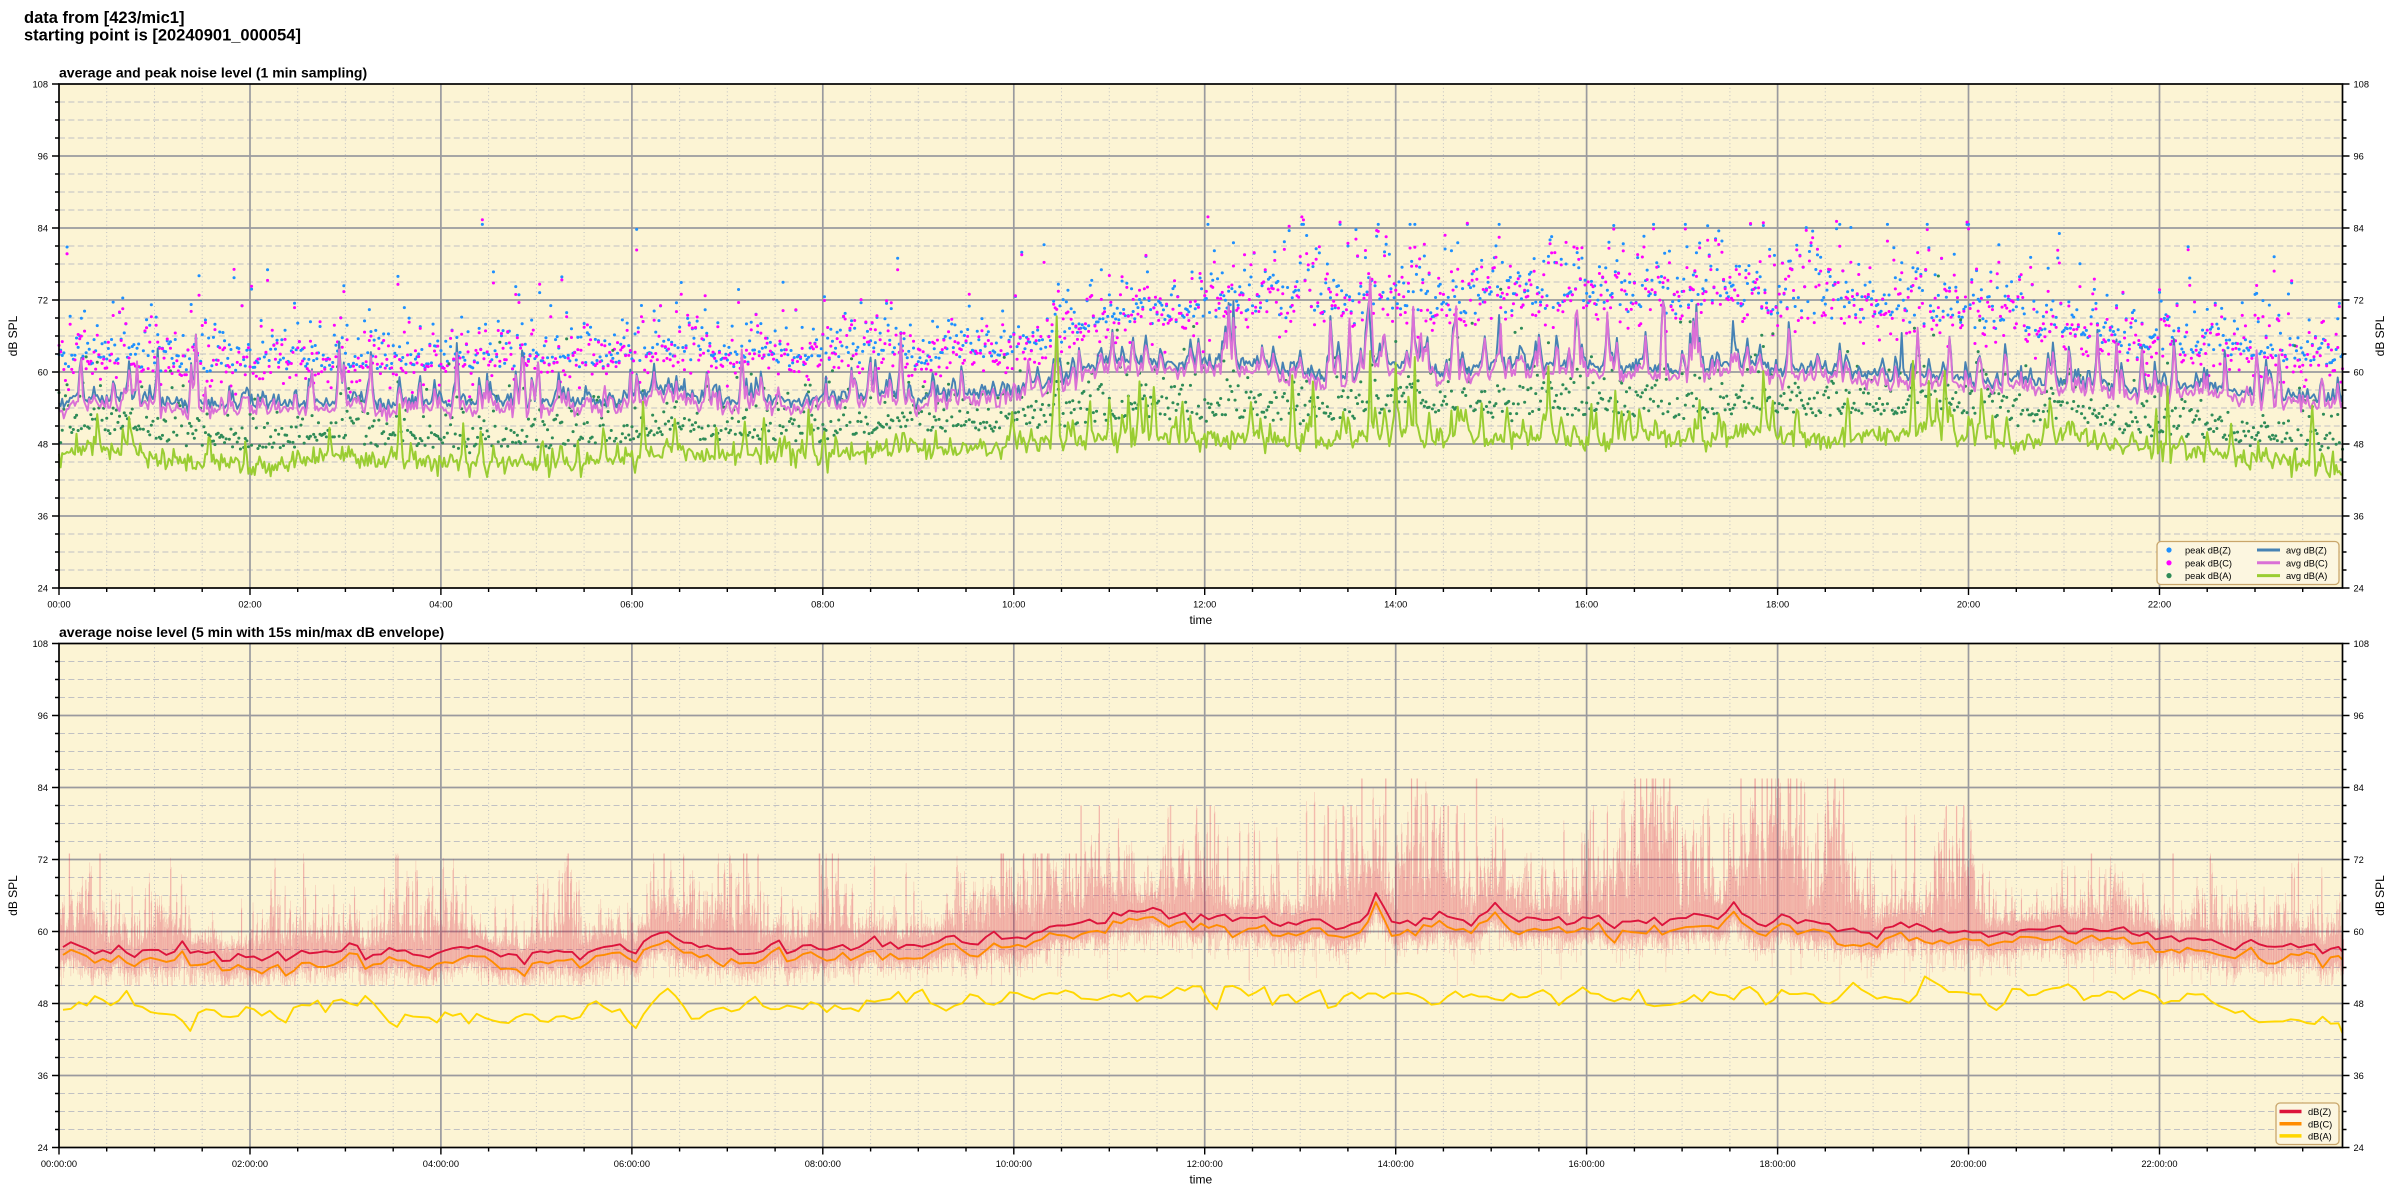 This screenshot has width=2400, height=1200. What do you see at coordinates (162, 36) in the screenshot?
I see `svg-text:starting point is [20240901_00: starting point is [20240901_000054]` at bounding box center [162, 36].